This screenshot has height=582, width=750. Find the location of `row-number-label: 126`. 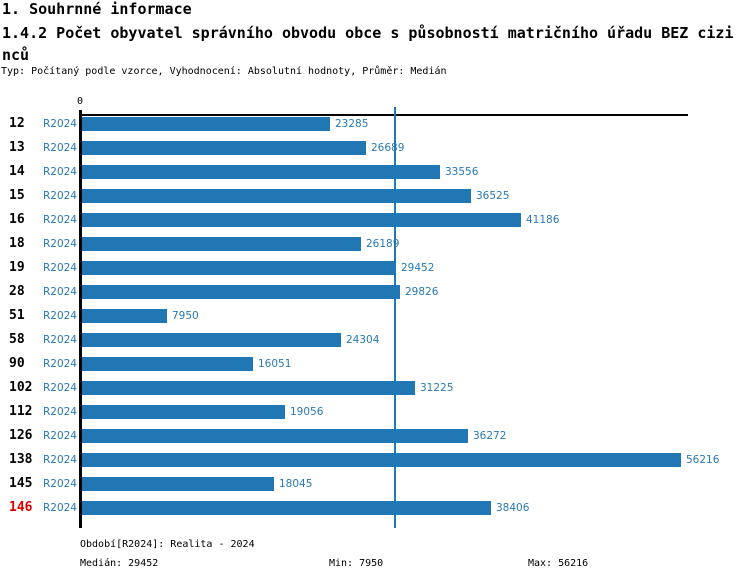

row-number-label: 126 is located at coordinates (21, 435).